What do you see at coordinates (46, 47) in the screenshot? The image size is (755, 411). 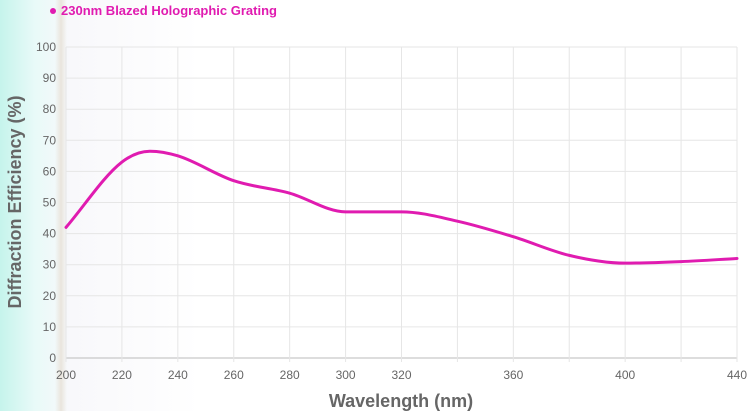 I see `y-tick-label: 100` at bounding box center [46, 47].